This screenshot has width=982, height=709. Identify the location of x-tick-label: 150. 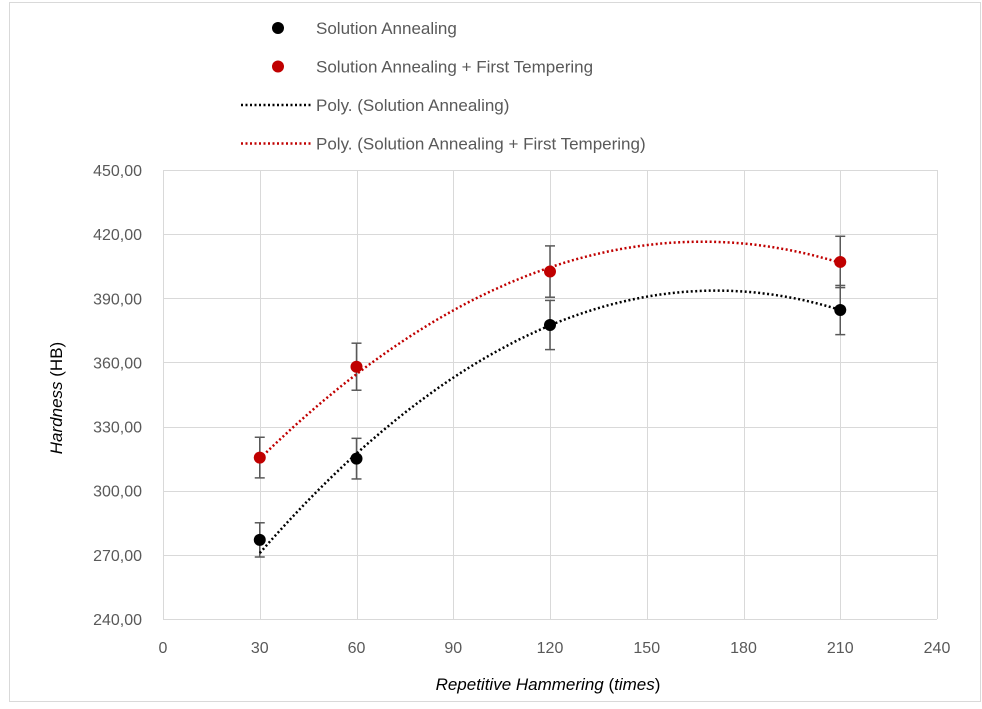
(646, 648).